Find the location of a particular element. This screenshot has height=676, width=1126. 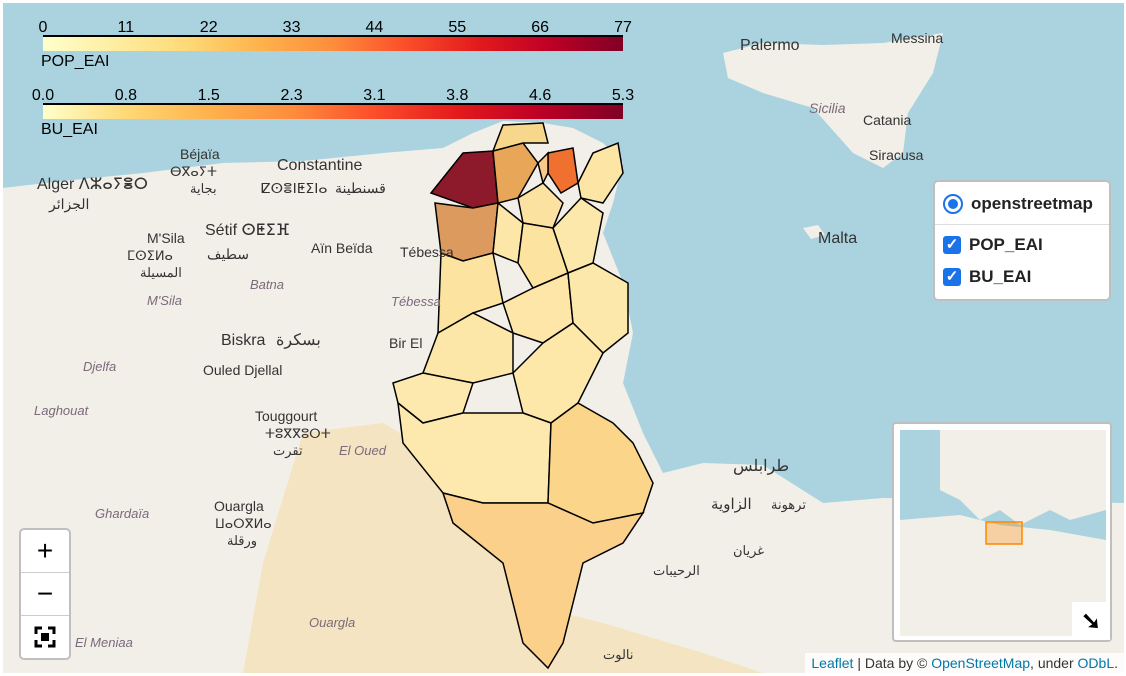

label-ghardaia: Ghardaïa is located at coordinates (122, 513).